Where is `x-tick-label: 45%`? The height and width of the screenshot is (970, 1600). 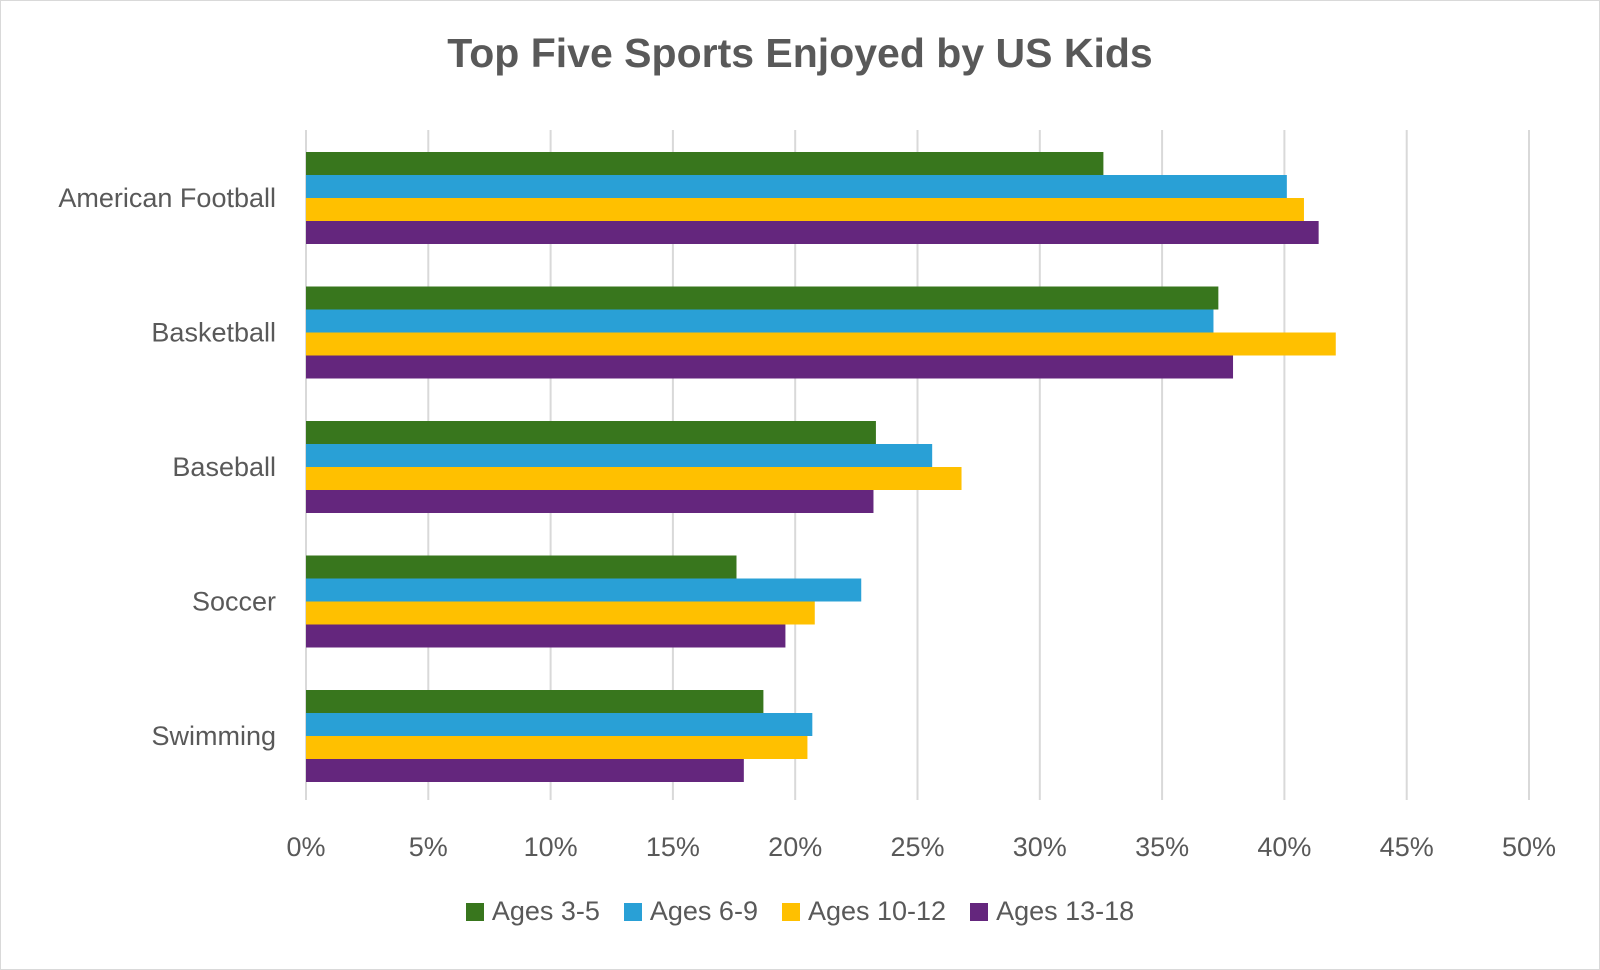 x-tick-label: 45% is located at coordinates (1407, 847).